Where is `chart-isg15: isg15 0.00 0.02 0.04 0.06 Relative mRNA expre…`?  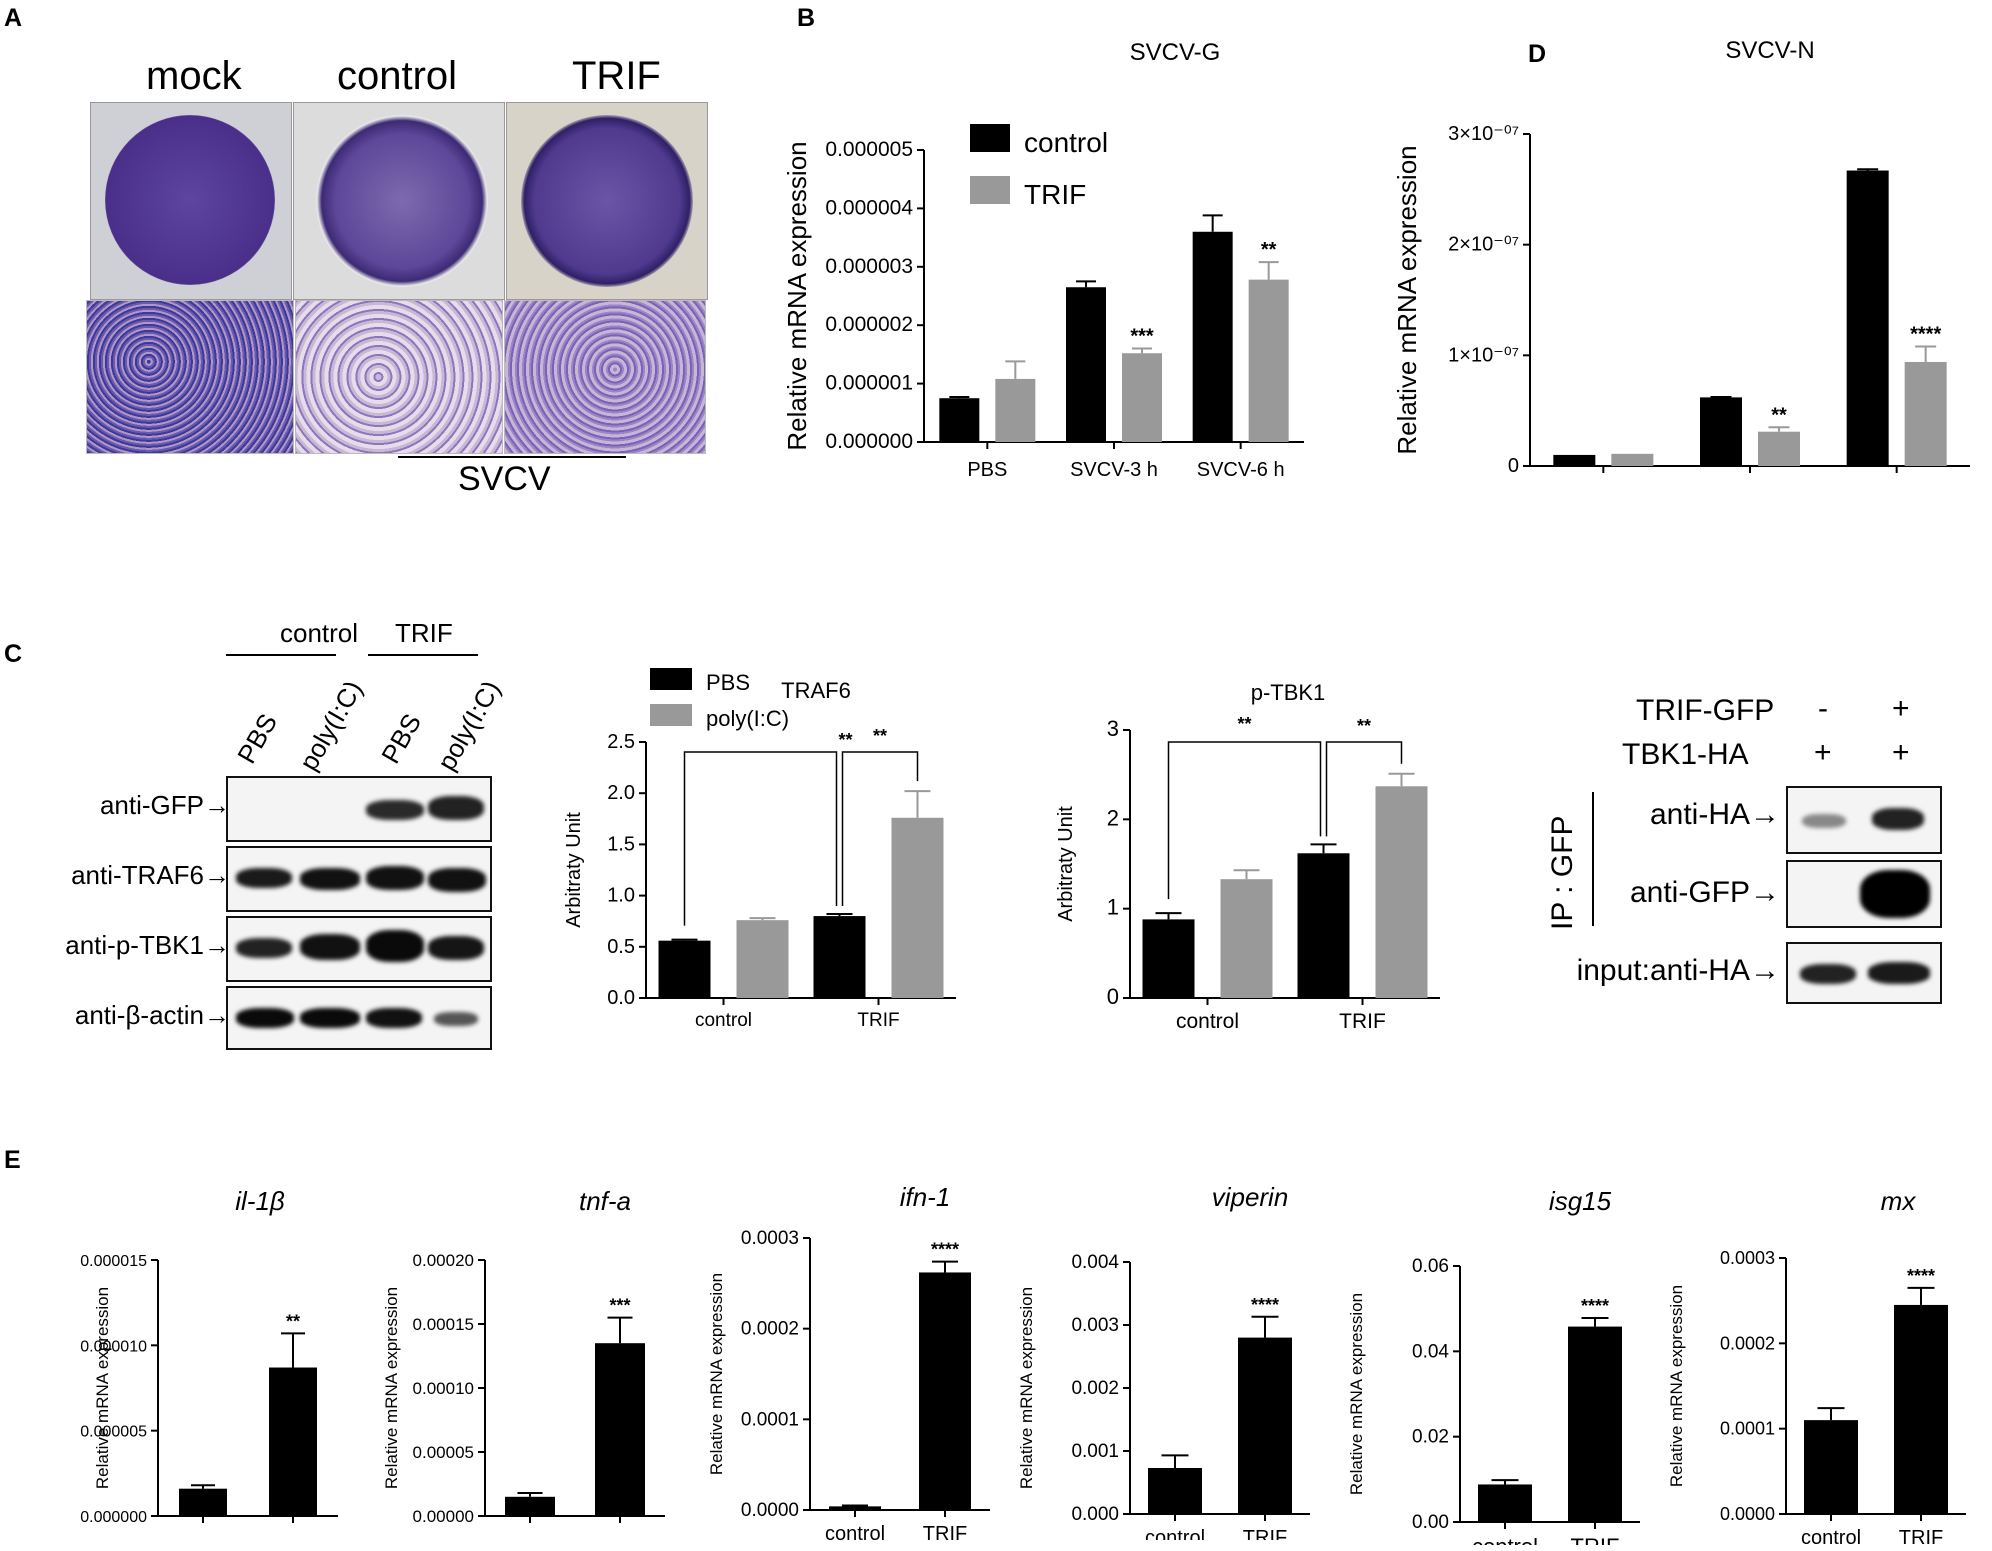
chart-isg15: isg15 0.00 0.02 0.04 0.06 Relative mRNA expre… is located at coordinates (1493, 1365).